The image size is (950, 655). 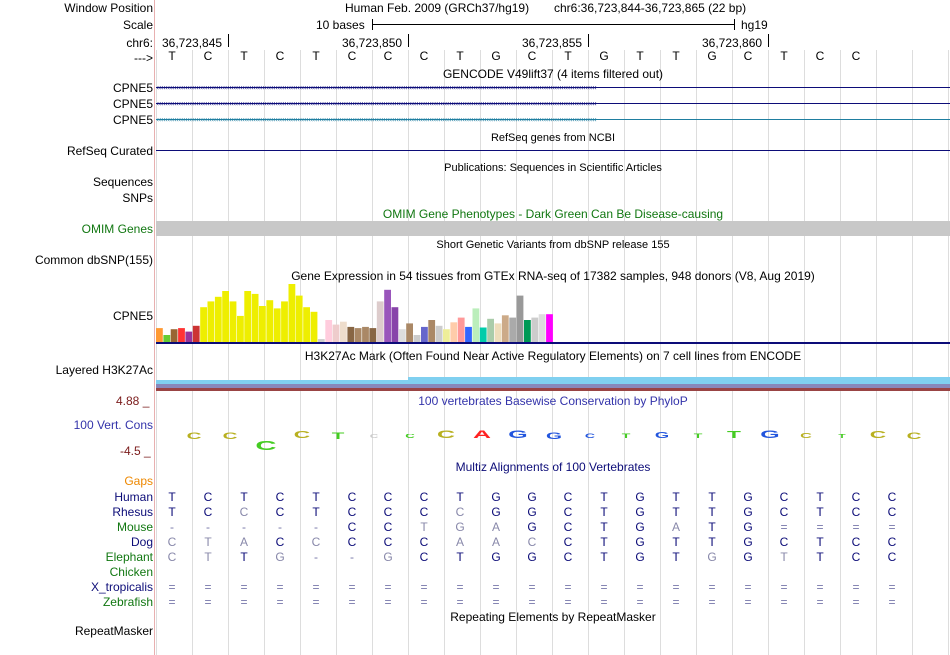 I want to click on dbsnp-track-label: Common dbSNP(155), so click(x=93, y=260).